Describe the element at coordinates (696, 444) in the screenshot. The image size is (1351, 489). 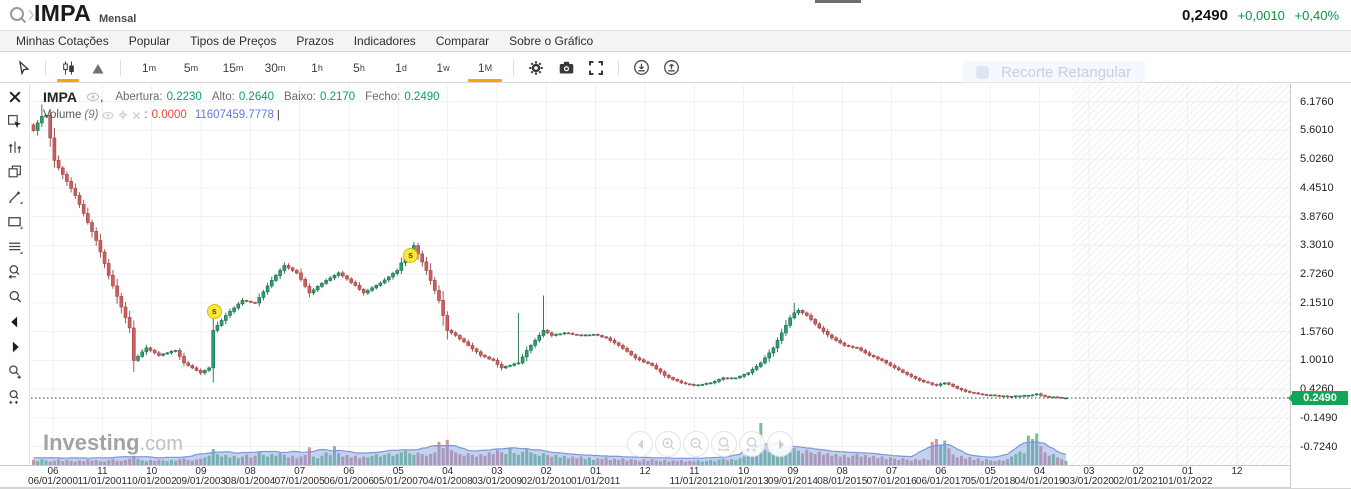
I see `nav-zoom-out-button` at that location.